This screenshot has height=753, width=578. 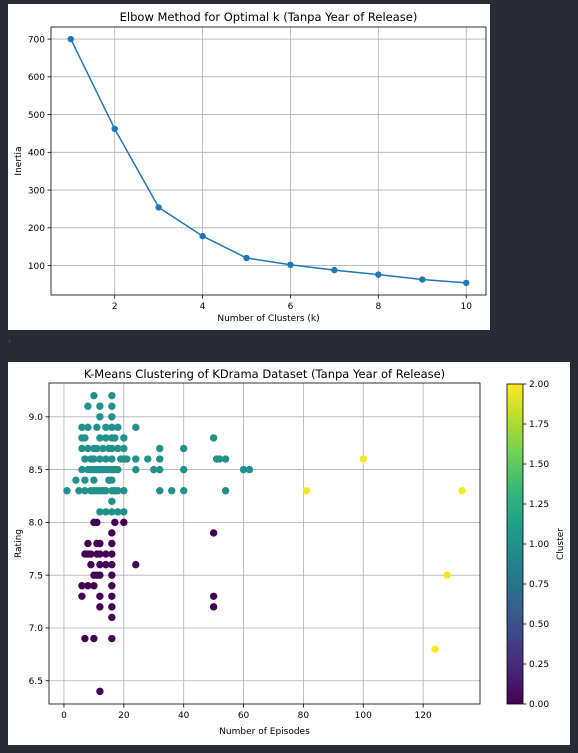 What do you see at coordinates (264, 732) in the screenshot?
I see `kmeans-x-axis-label: Number of Episodes` at bounding box center [264, 732].